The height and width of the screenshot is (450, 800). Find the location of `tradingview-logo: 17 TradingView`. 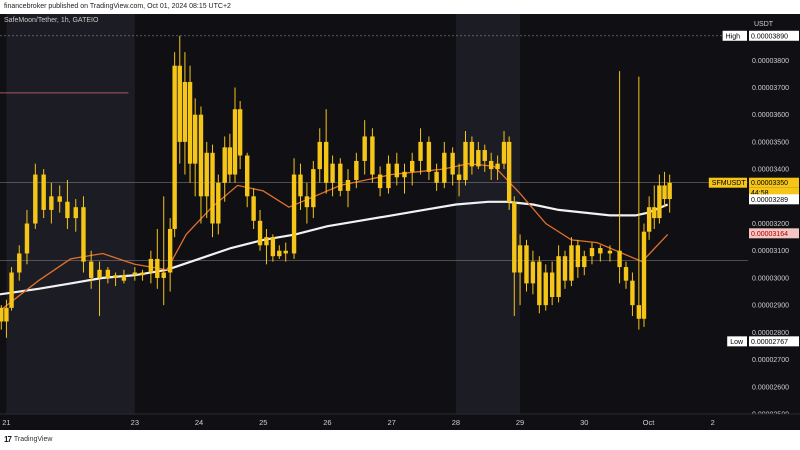

tradingview-logo: 17 TradingView is located at coordinates (28, 439).